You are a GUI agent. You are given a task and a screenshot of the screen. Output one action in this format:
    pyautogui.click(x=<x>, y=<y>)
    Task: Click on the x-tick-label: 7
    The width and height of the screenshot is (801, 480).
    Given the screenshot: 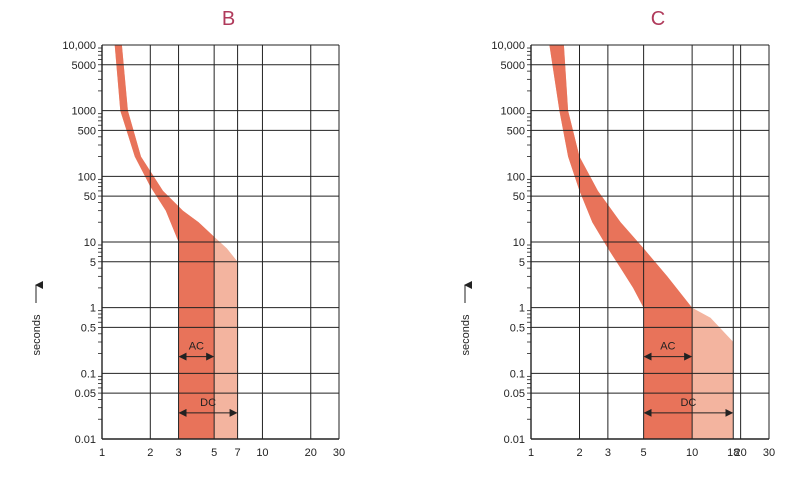 What is the action you would take?
    pyautogui.click(x=238, y=453)
    